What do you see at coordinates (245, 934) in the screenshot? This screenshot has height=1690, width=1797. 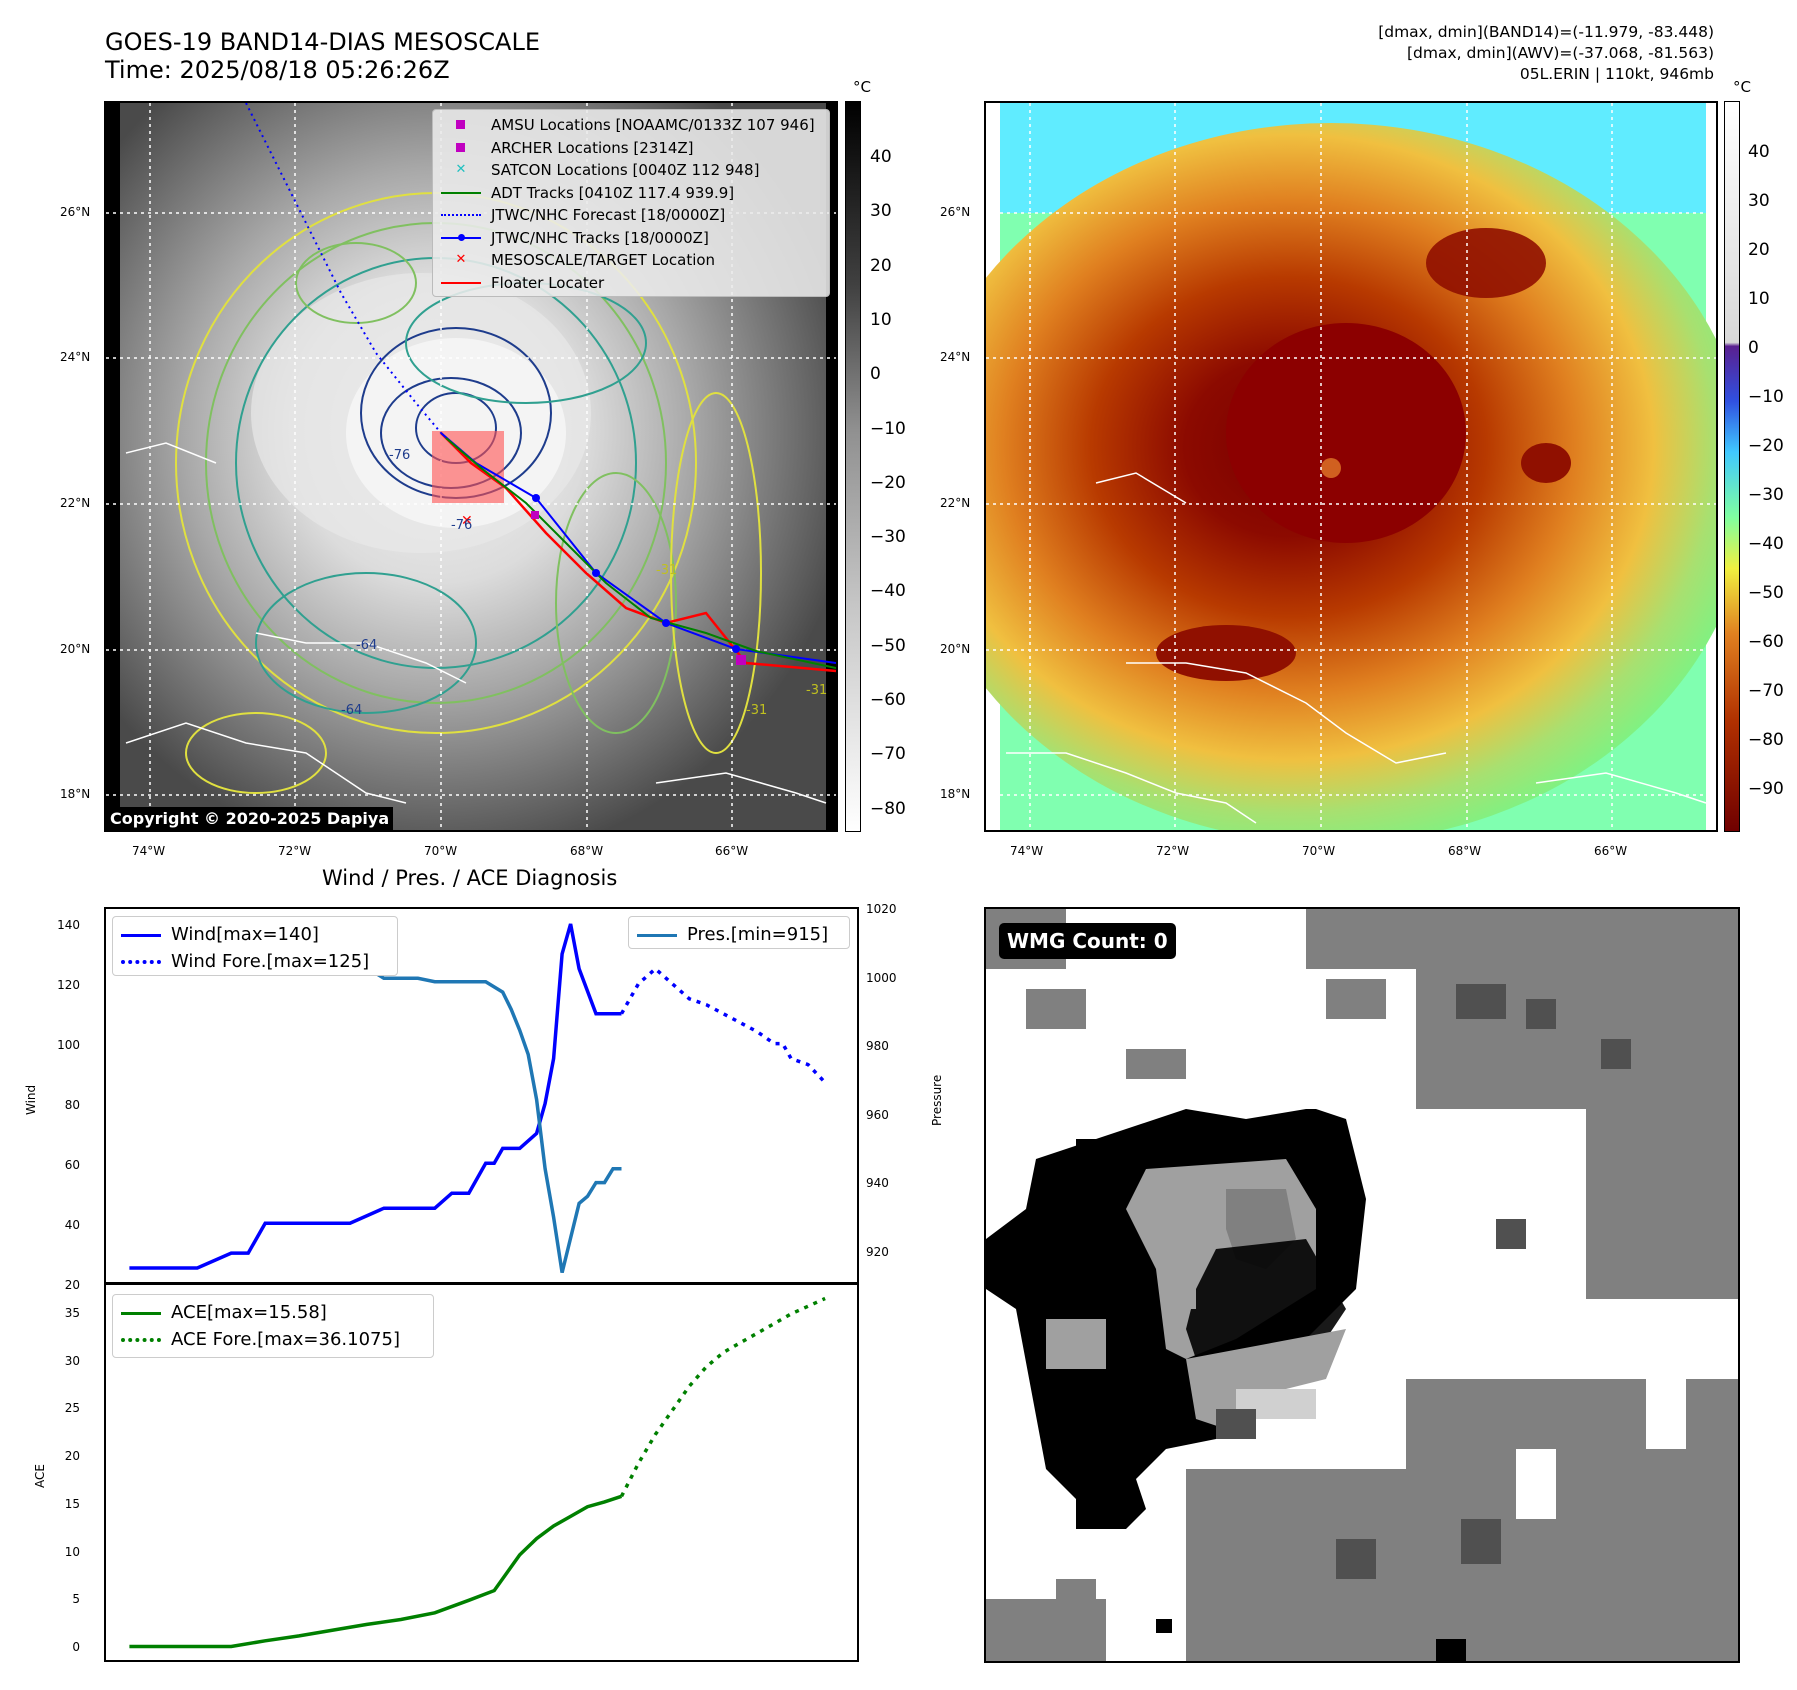 I see `wind-legend-label: Wind[max=140]` at bounding box center [245, 934].